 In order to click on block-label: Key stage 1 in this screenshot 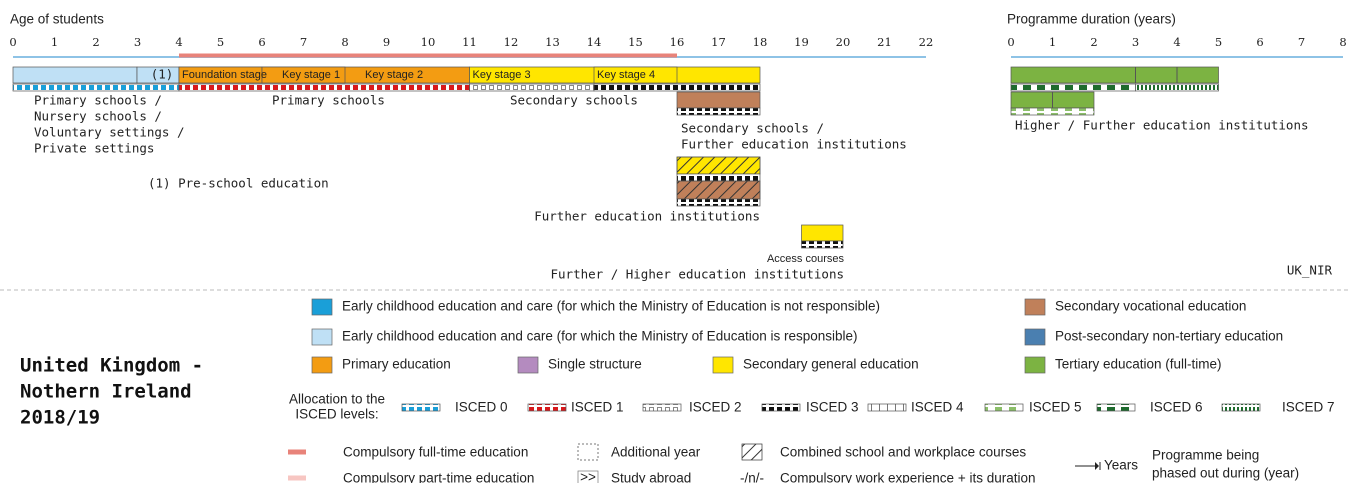, I will do `click(311, 75)`.